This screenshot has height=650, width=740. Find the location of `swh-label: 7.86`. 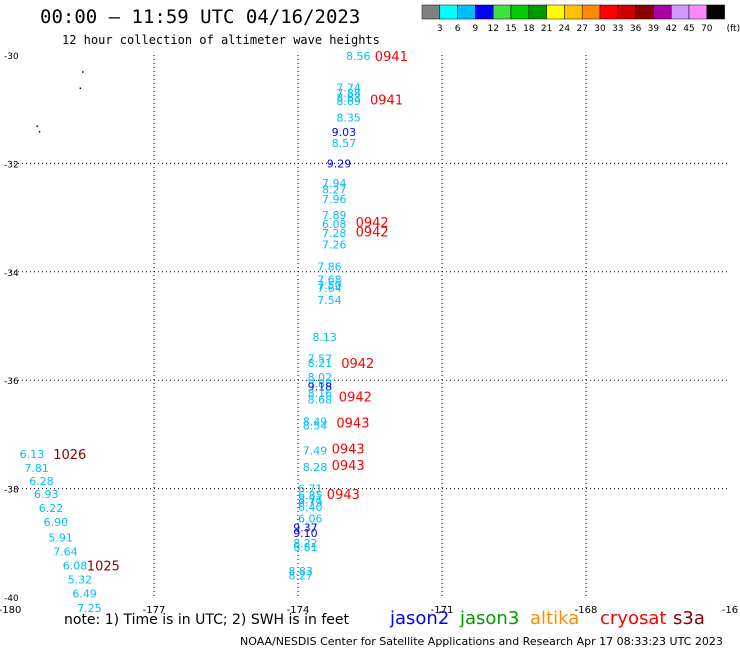

swh-label: 7.86 is located at coordinates (329, 266).